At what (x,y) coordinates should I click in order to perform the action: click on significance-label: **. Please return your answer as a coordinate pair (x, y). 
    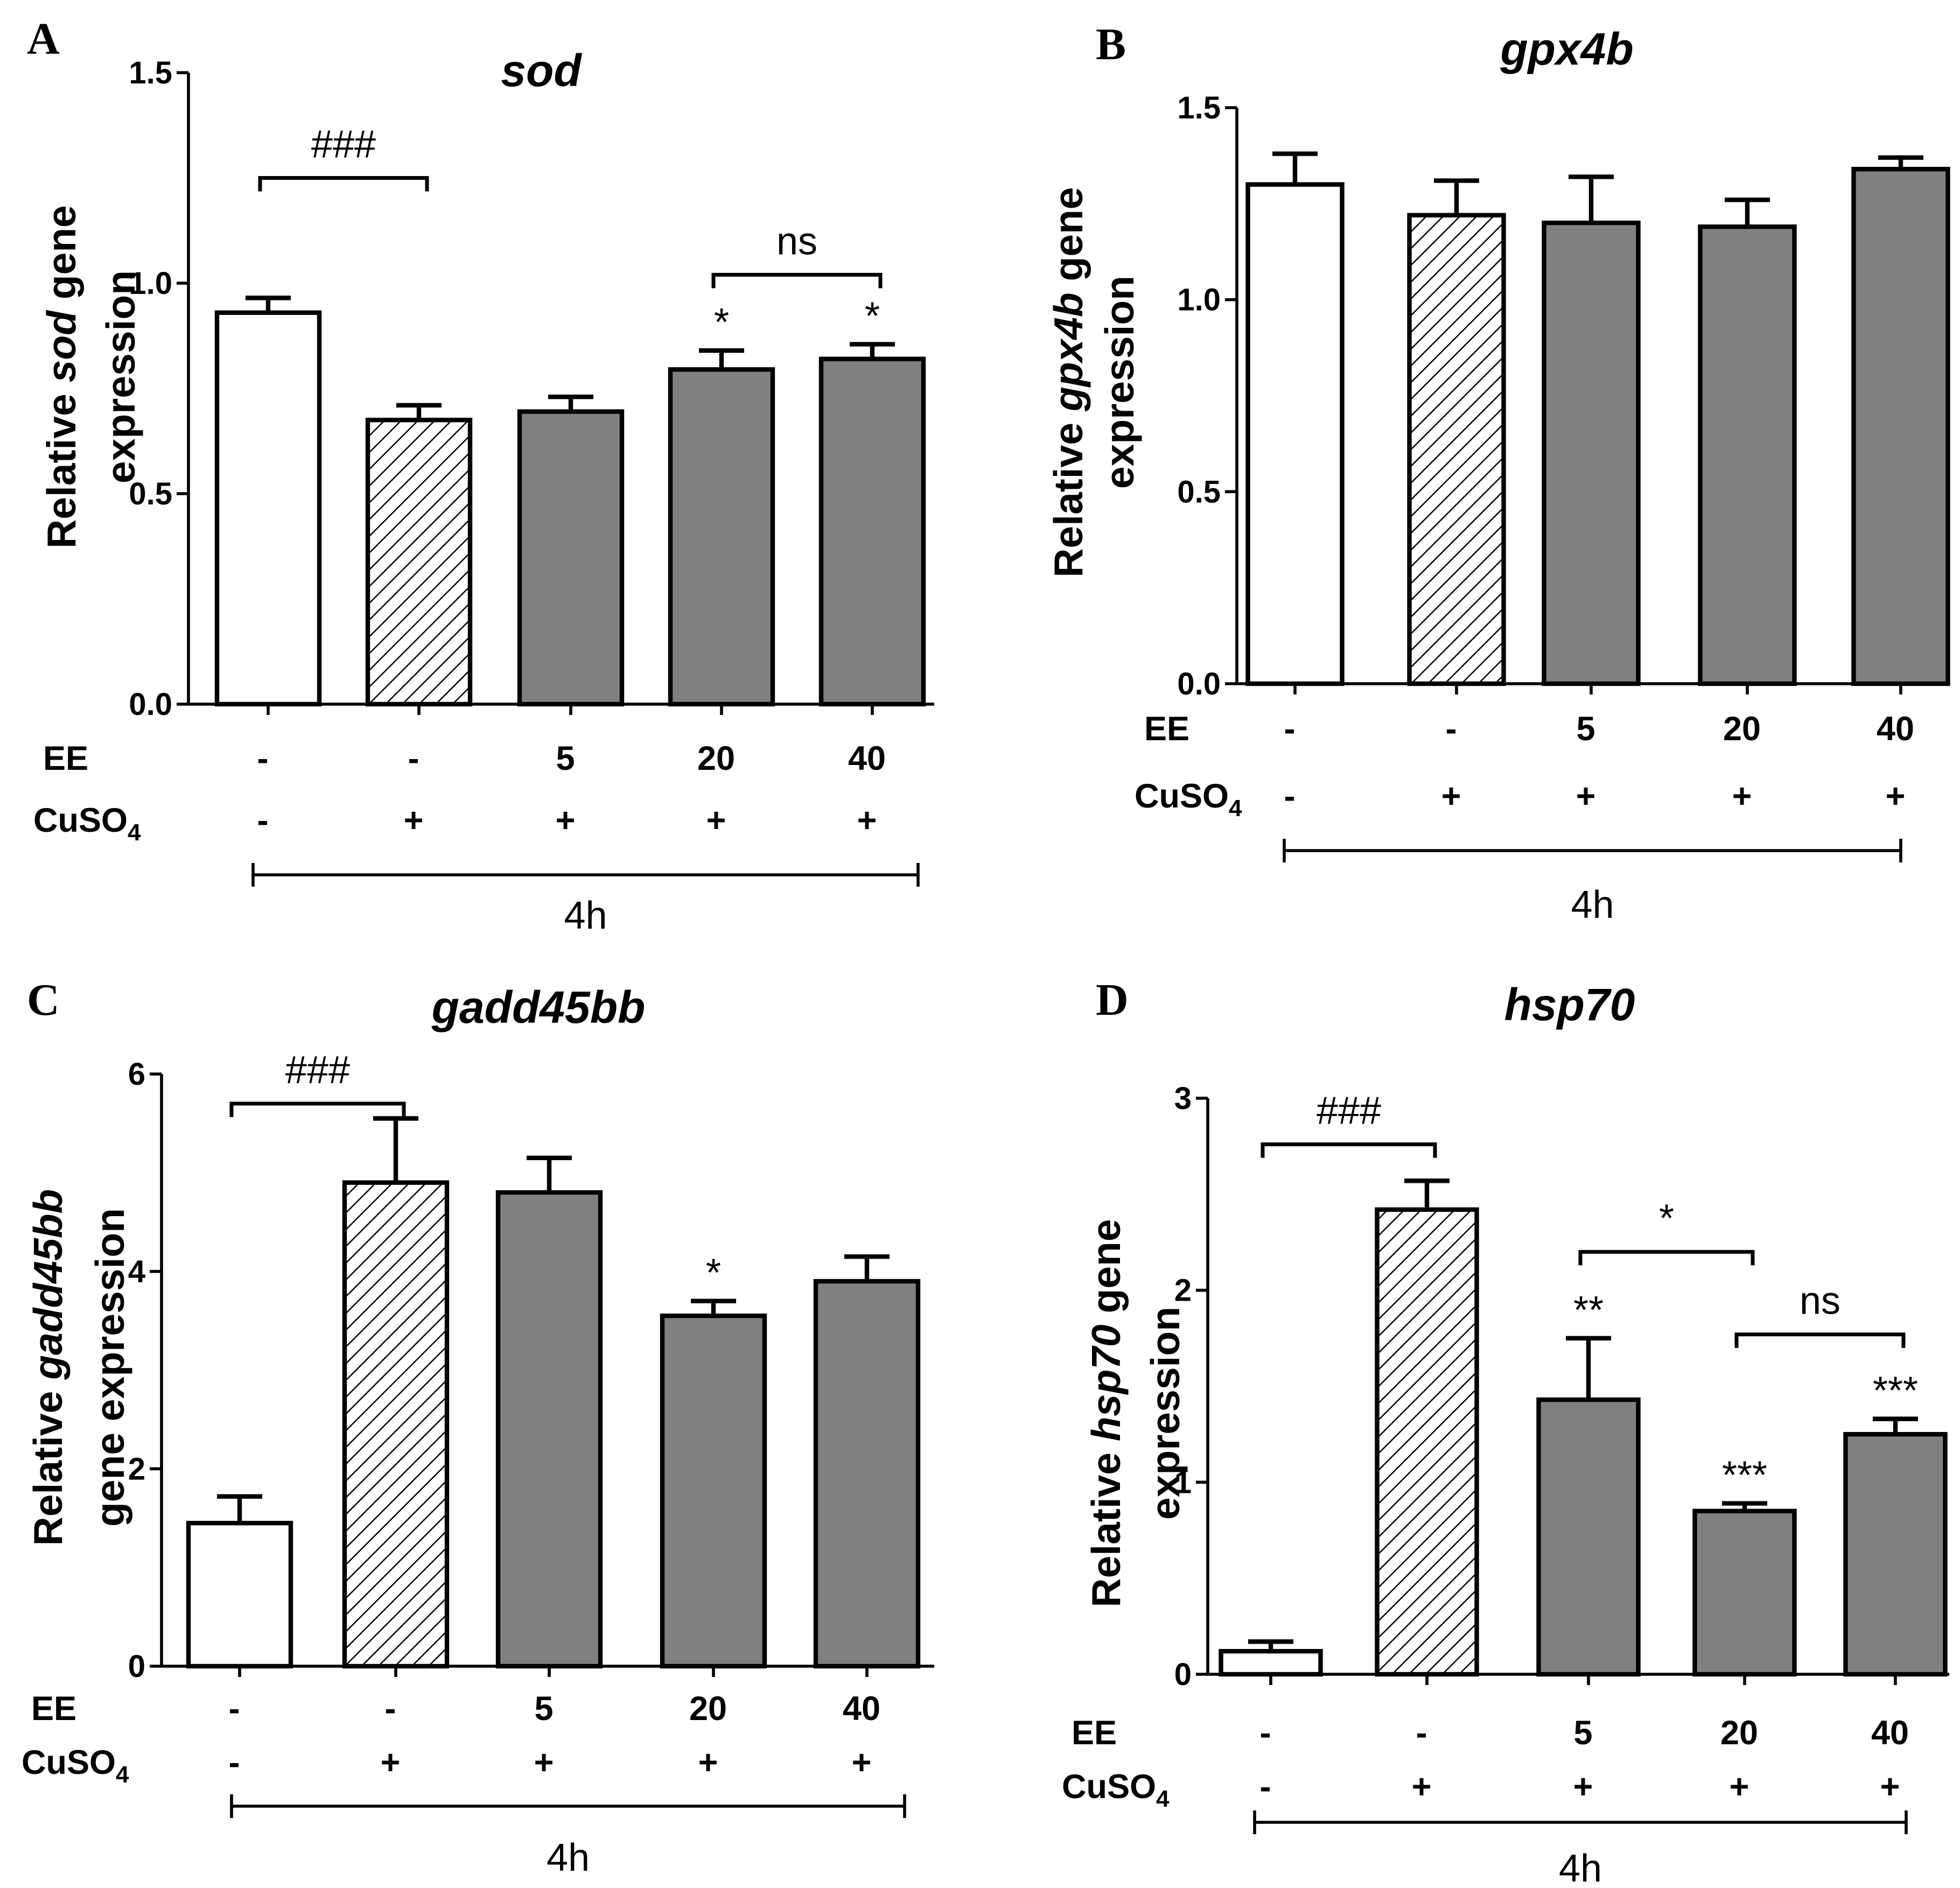
    Looking at the image, I should click on (1588, 1311).